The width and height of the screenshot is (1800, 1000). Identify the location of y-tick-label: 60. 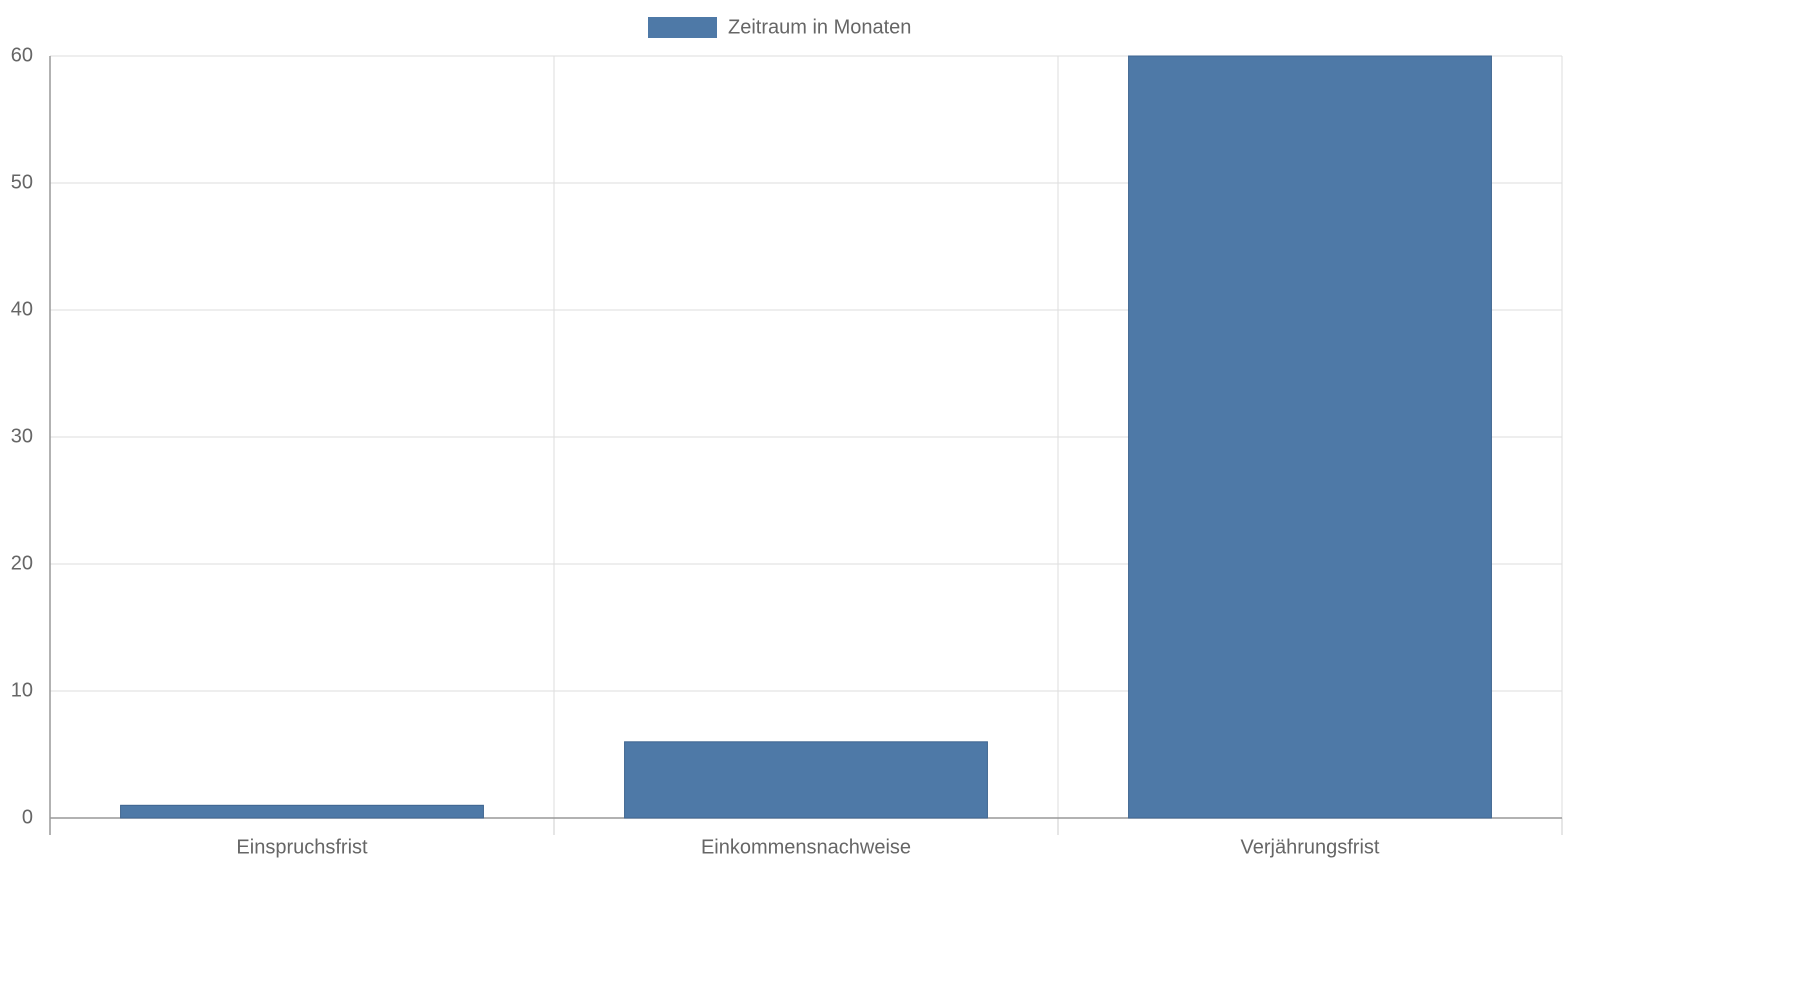
(22, 55).